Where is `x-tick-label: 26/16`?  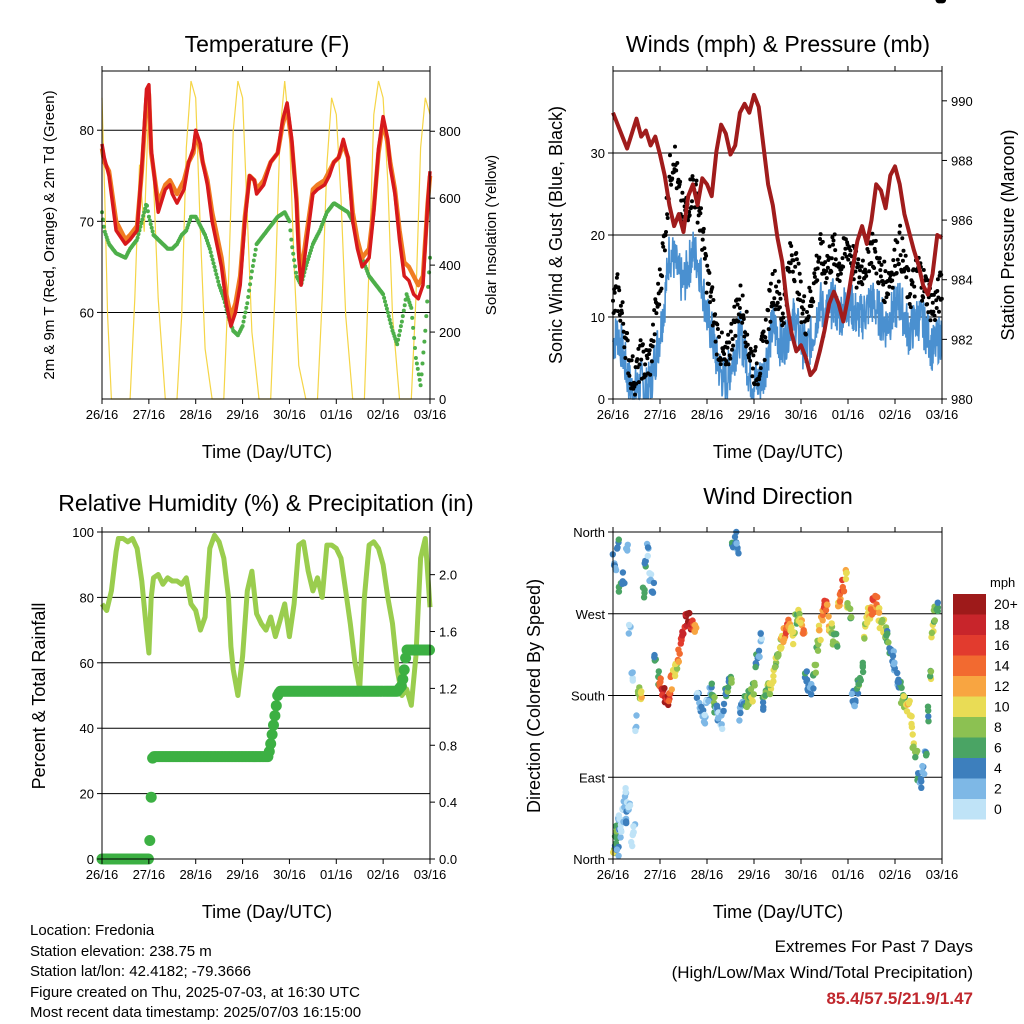 x-tick-label: 26/16 is located at coordinates (613, 874).